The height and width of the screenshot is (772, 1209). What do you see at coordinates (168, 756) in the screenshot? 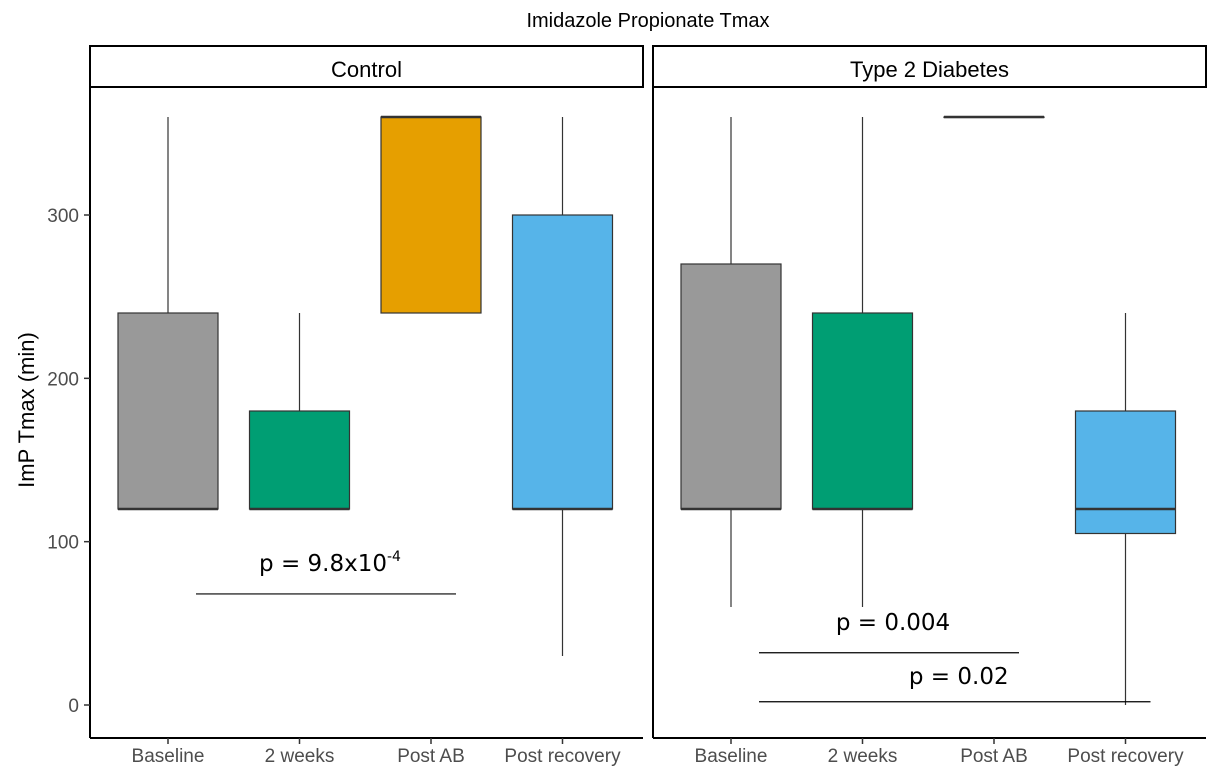
I see `x-tick-label-control-baseline: Baseline` at bounding box center [168, 756].